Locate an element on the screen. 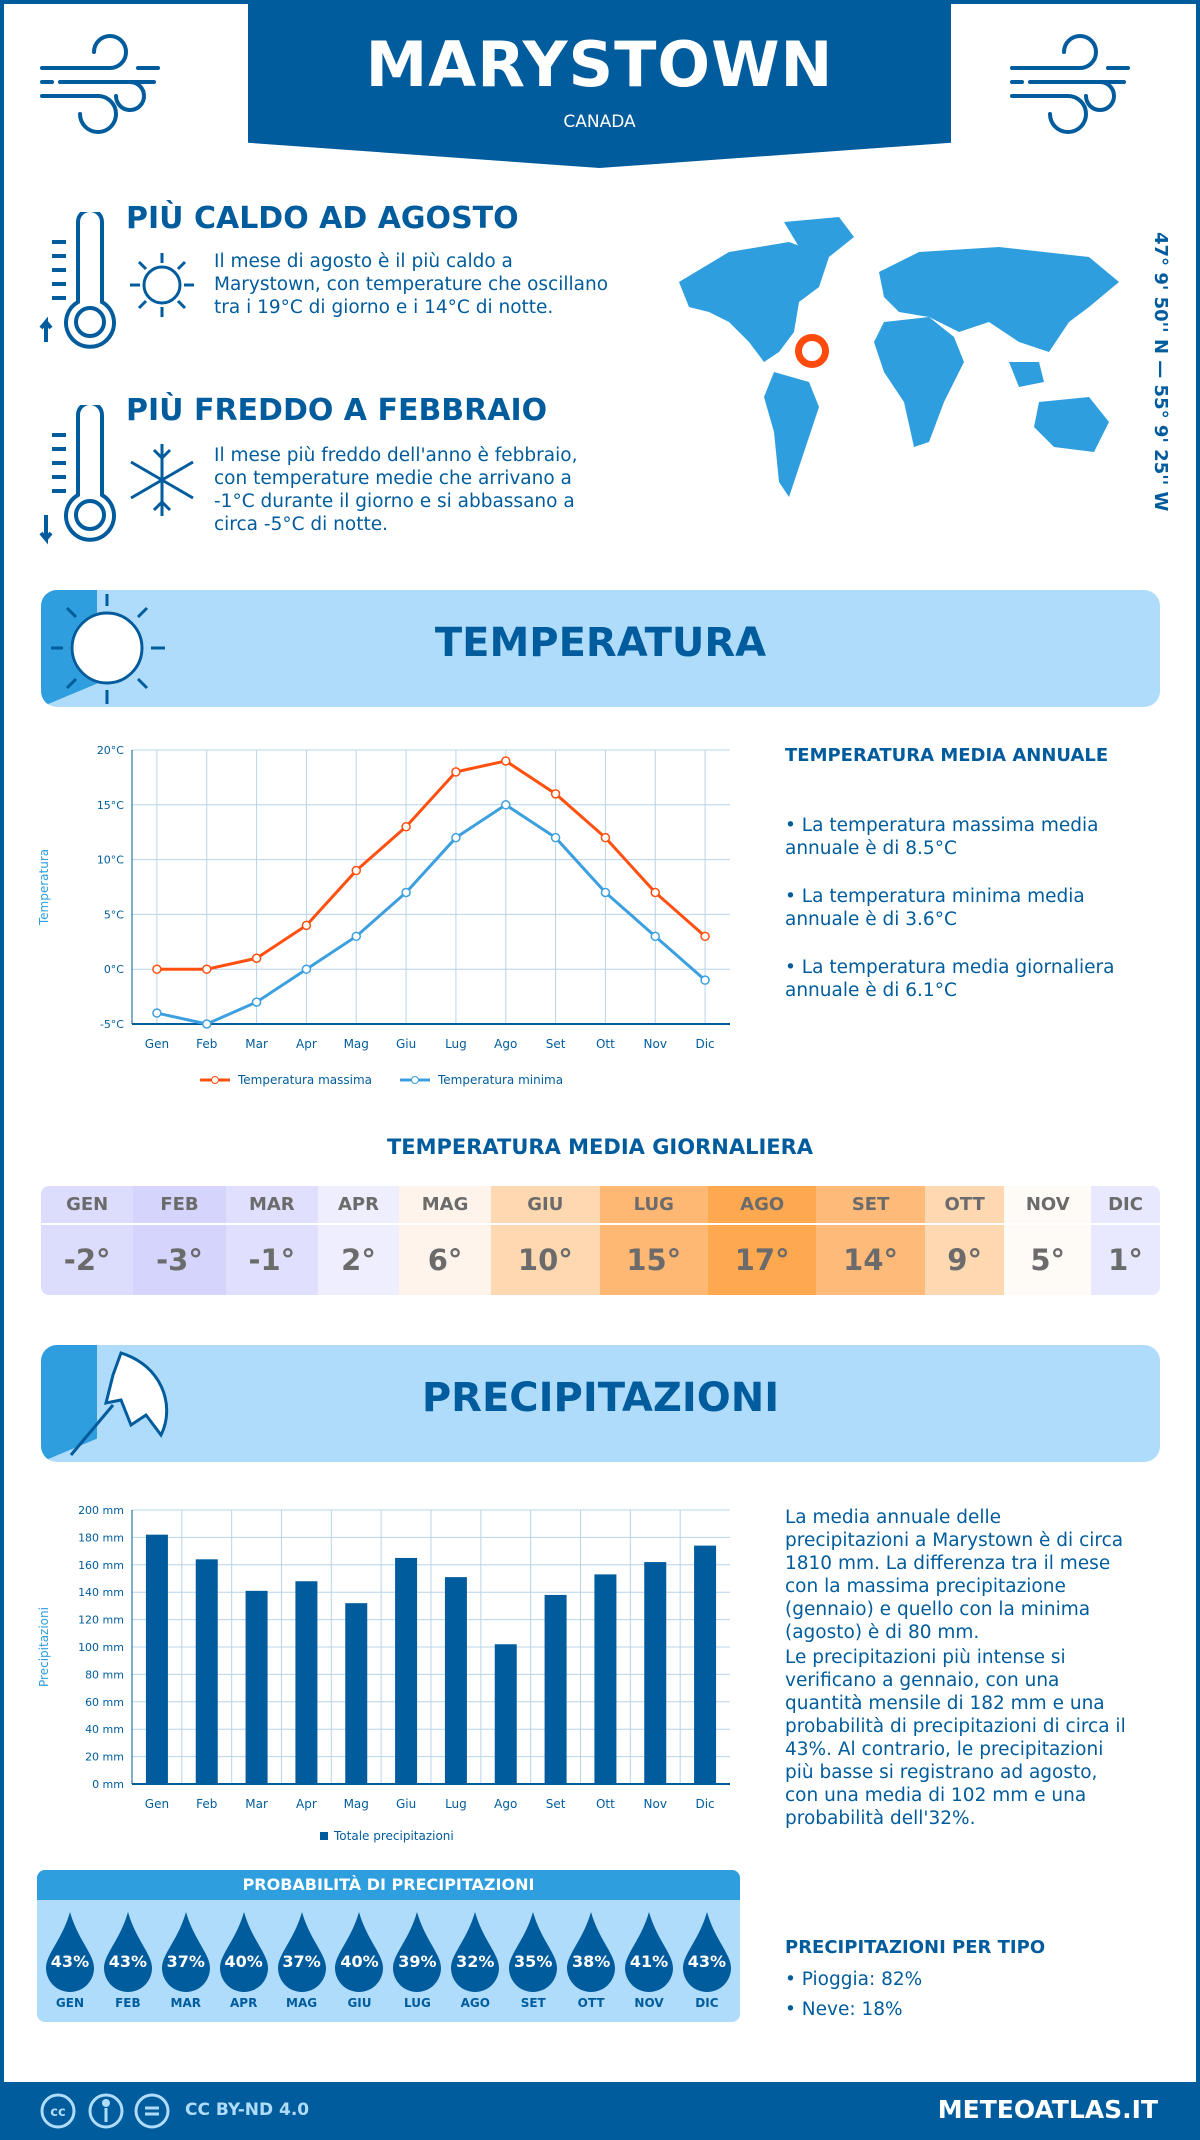 Image resolution: width=1200 pixels, height=2140 pixels. wind-icon-right is located at coordinates (1070, 84).